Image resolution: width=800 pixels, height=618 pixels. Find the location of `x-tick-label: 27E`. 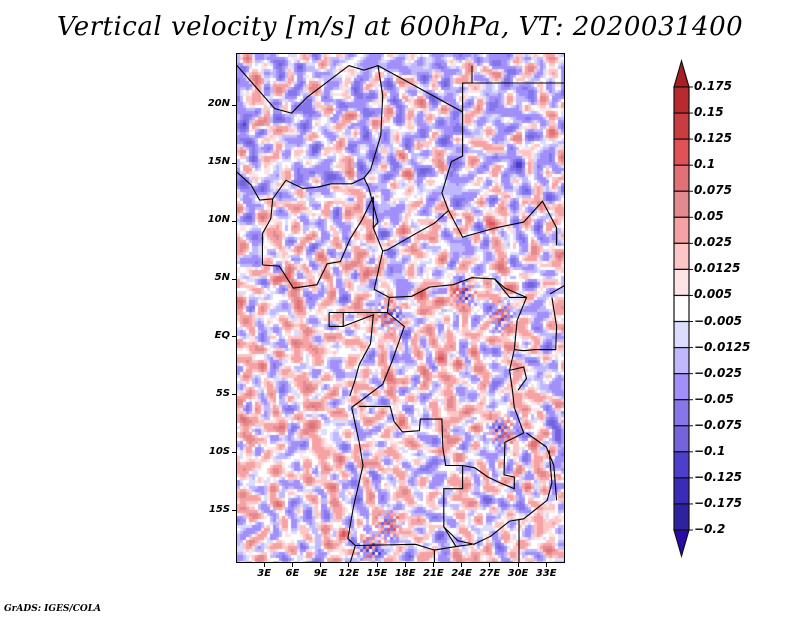

x-tick-label: 27E is located at coordinates (490, 573).